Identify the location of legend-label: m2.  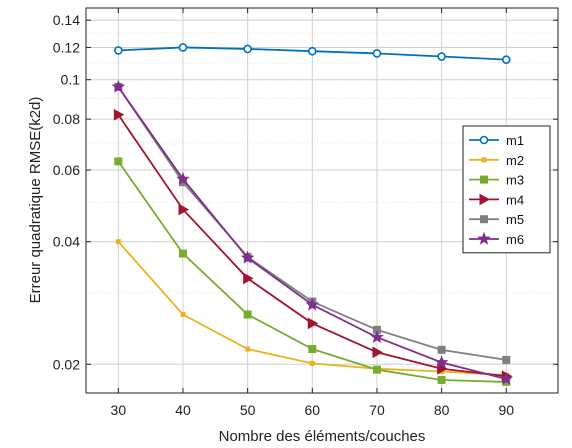
(515, 160).